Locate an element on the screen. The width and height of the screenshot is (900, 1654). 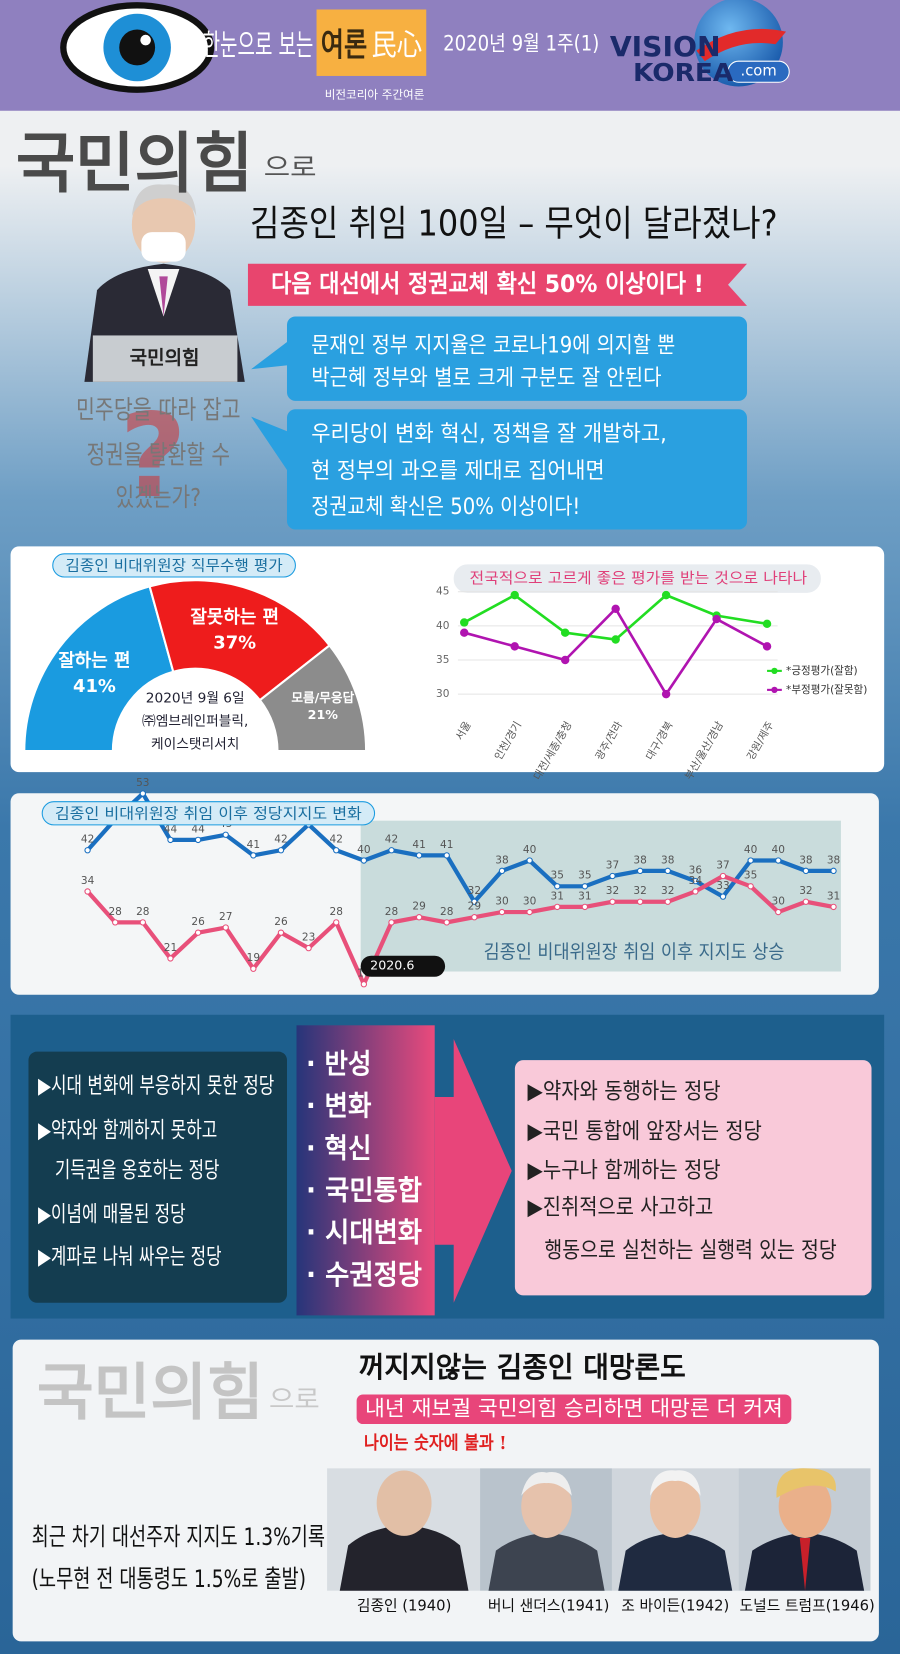
slice-value: 21% is located at coordinates (323, 714).